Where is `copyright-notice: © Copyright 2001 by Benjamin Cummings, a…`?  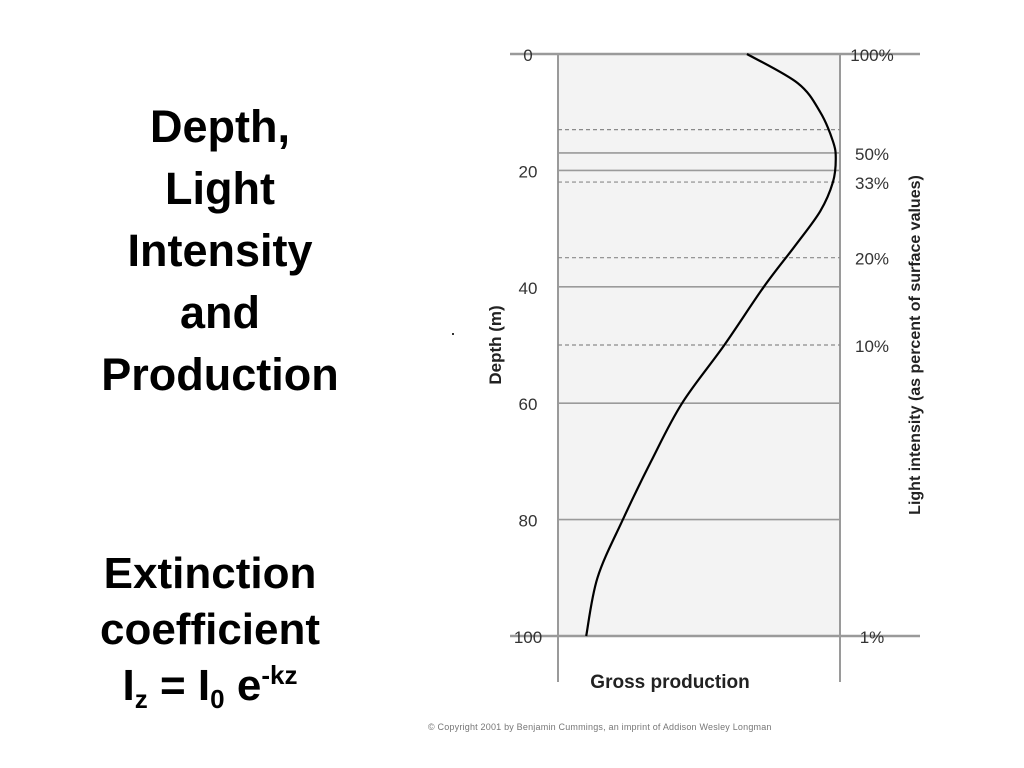 copyright-notice: © Copyright 2001 by Benjamin Cummings, a… is located at coordinates (600, 727).